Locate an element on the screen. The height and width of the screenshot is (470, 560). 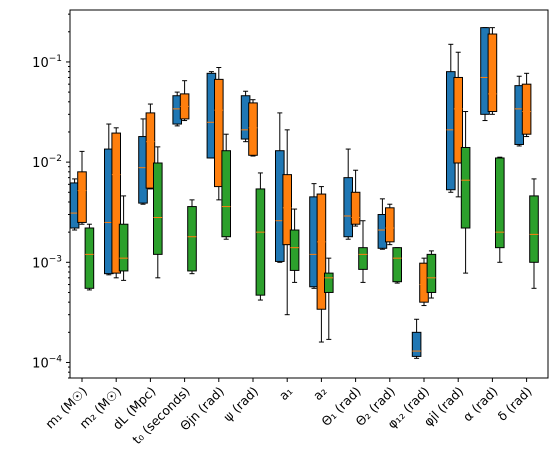
y-tick-label: 10⁻⁴ is located at coordinates (47, 362).